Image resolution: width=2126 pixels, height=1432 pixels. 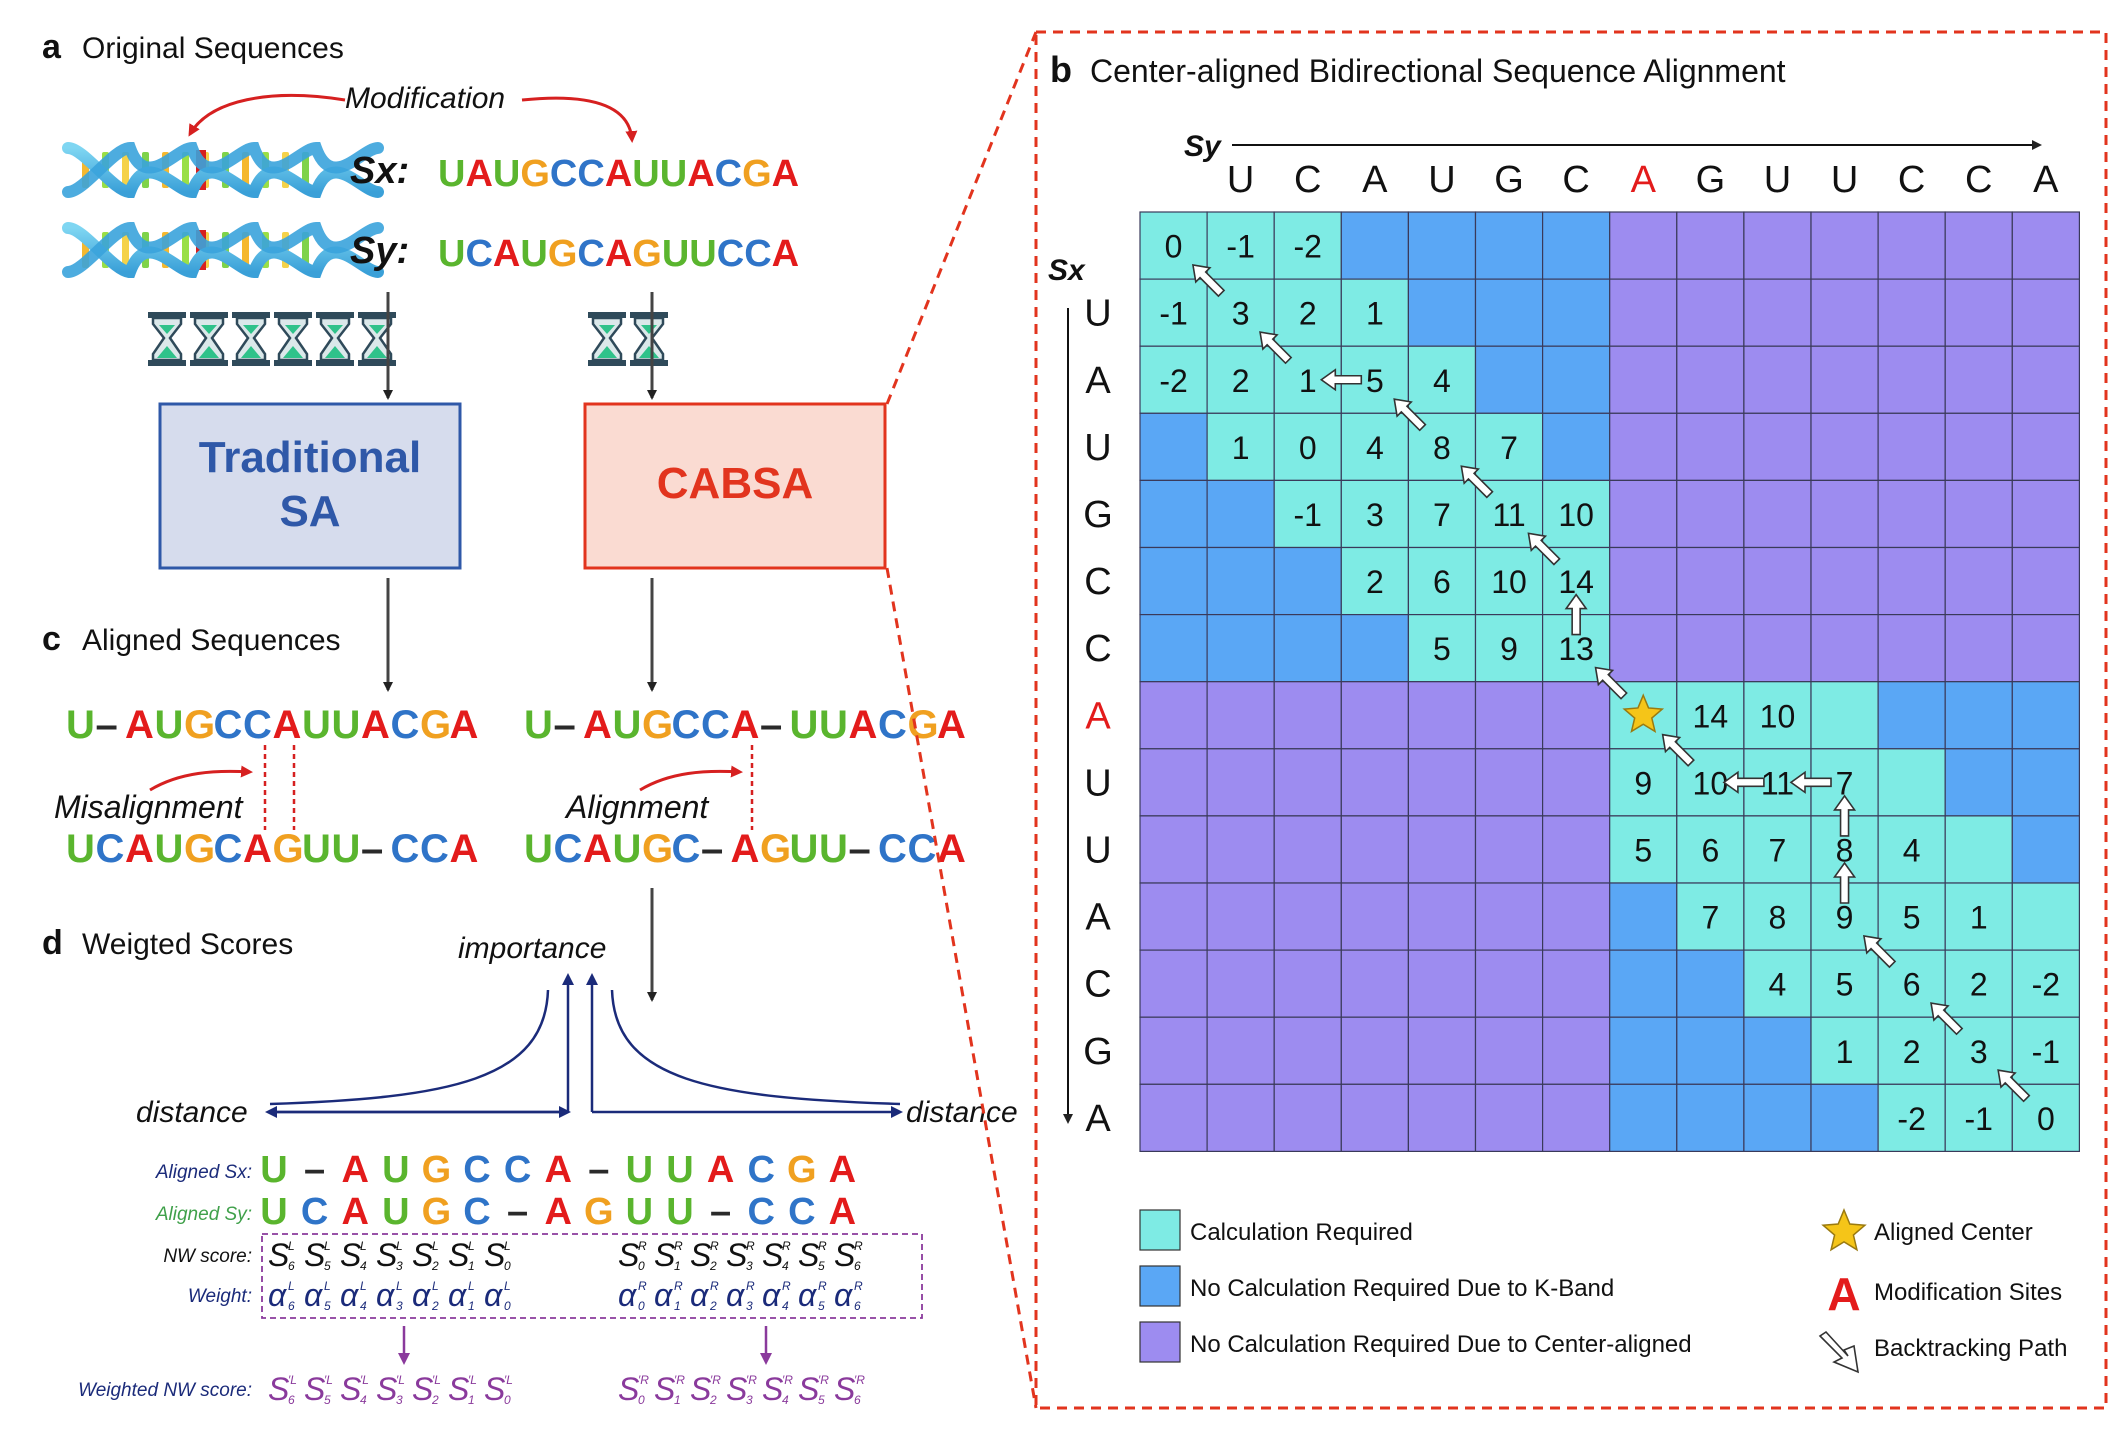 I want to click on nw-score-right-sup: R, so click(x=858, y=1246).